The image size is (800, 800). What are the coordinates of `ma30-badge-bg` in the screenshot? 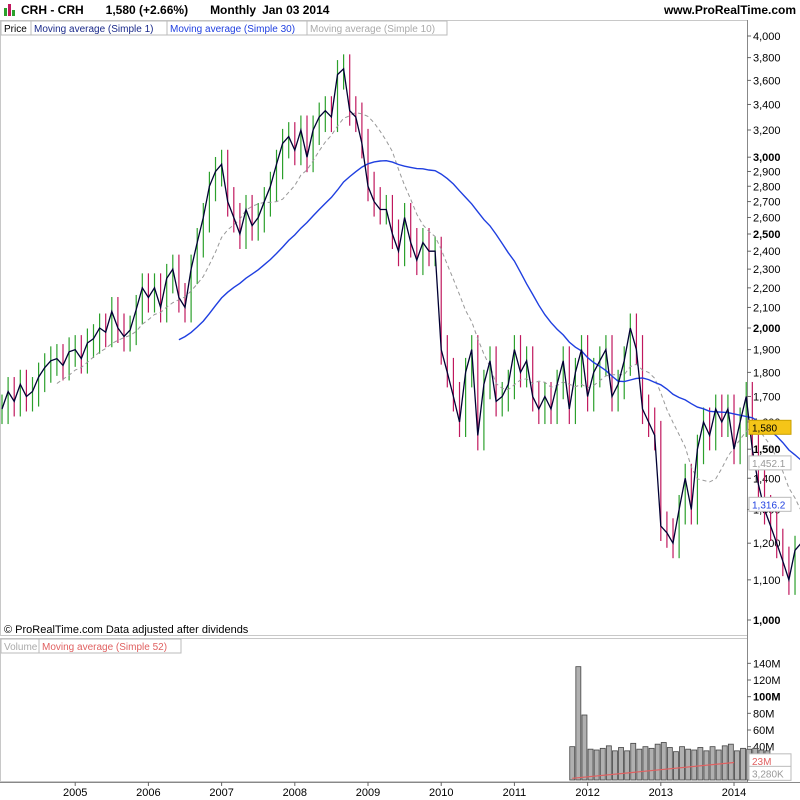 It's located at (770, 504).